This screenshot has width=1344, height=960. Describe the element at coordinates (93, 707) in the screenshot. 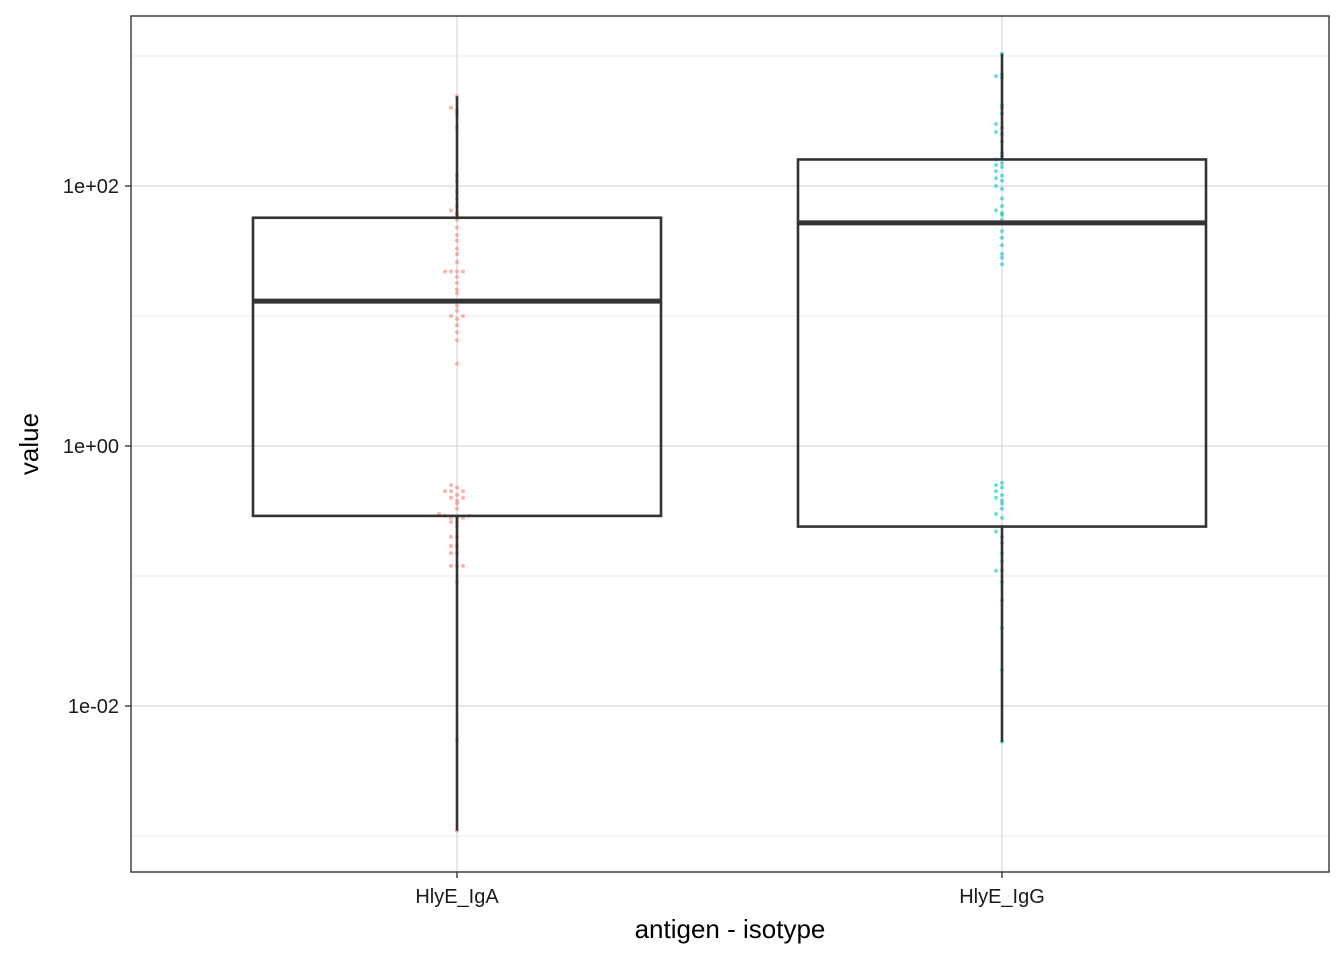

I see `y-tick-label: 1e-02` at that location.